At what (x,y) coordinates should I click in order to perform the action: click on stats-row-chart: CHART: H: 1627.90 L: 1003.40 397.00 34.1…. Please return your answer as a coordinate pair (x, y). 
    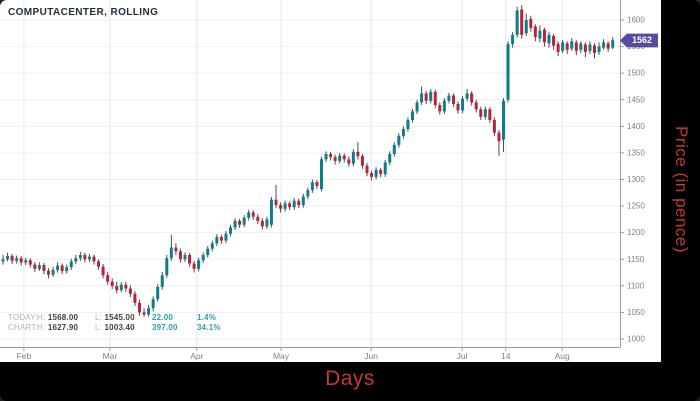
    Looking at the image, I should click on (114, 328).